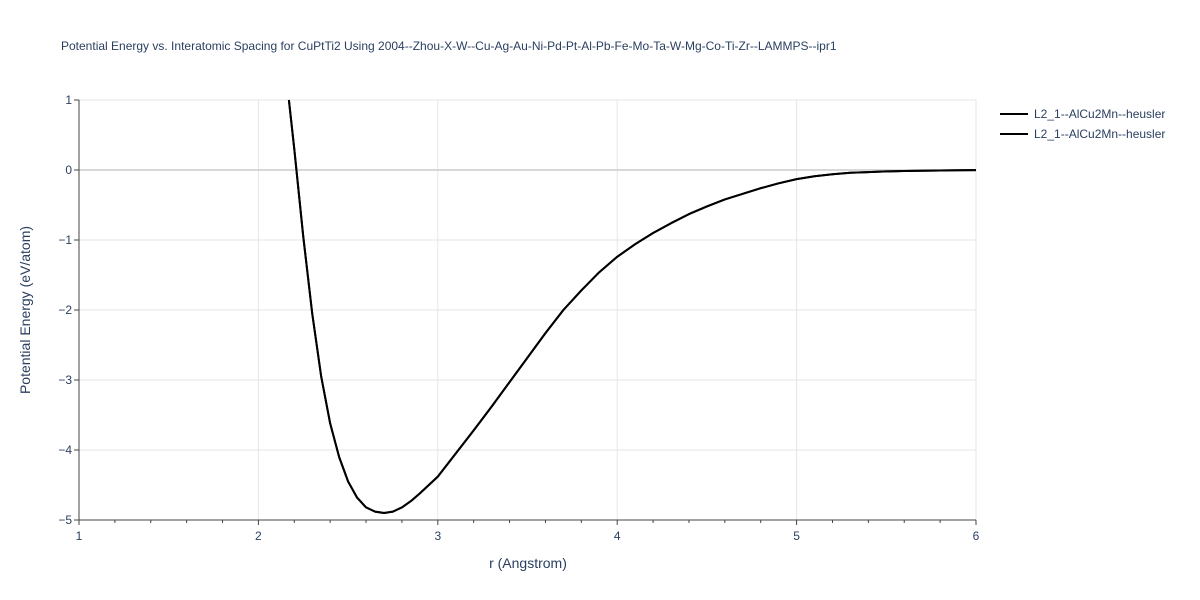  Describe the element at coordinates (65, 450) in the screenshot. I see `y-tick-label: −4` at that location.